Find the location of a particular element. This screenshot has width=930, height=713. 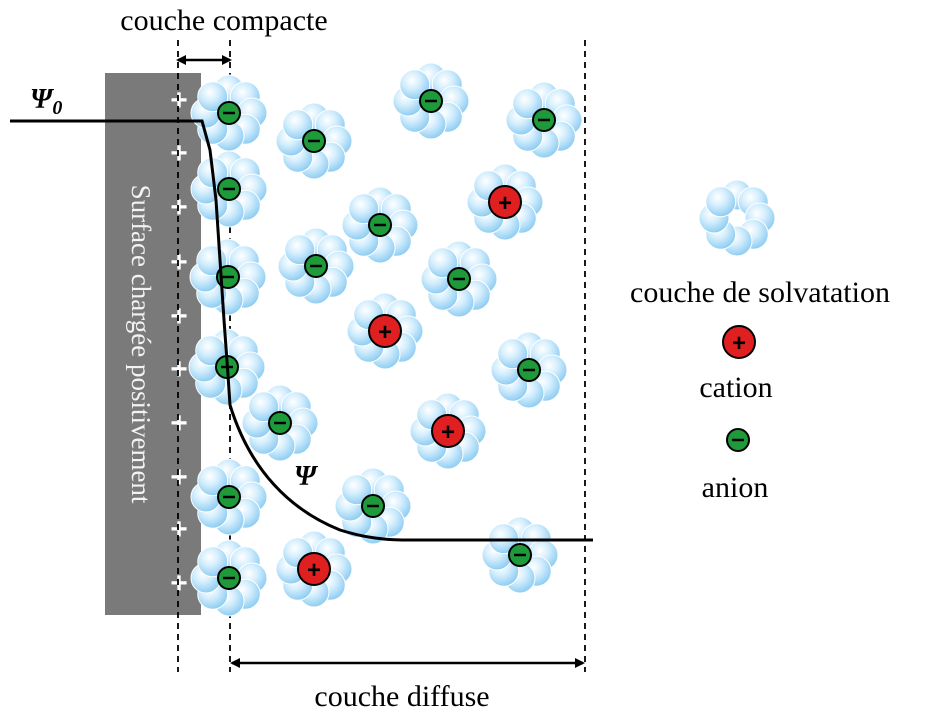

diffuse-layer-label: couche diffuse is located at coordinates (401, 696).